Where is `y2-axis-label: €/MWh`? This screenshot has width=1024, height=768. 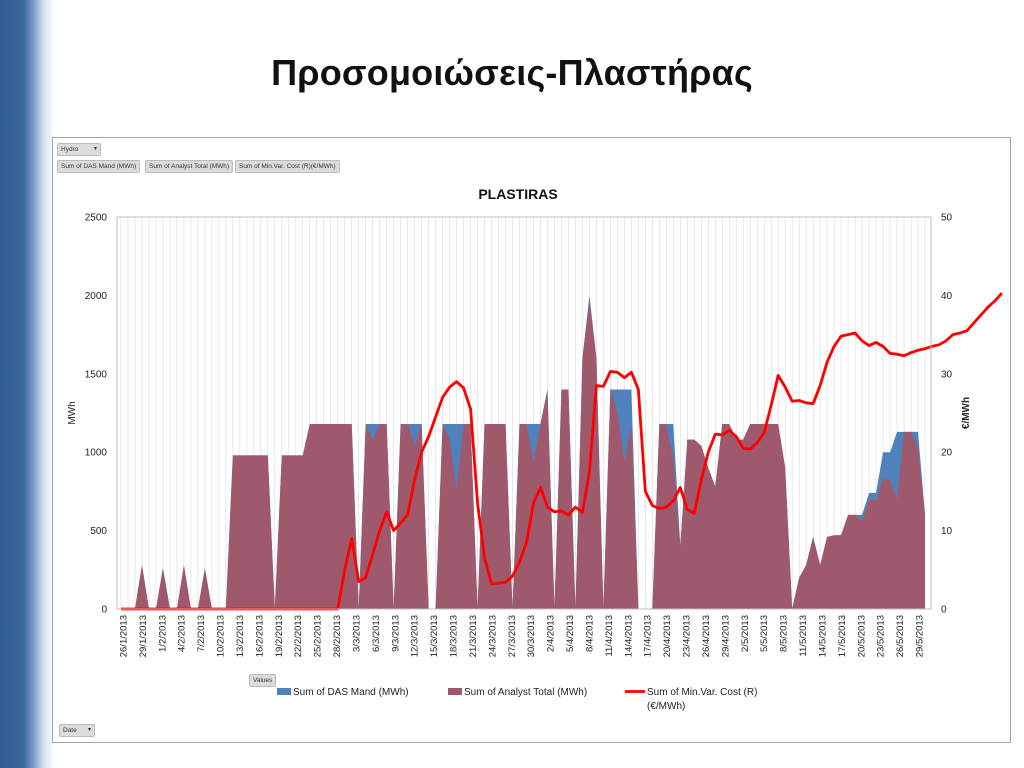
y2-axis-label: €/MWh is located at coordinates (966, 413).